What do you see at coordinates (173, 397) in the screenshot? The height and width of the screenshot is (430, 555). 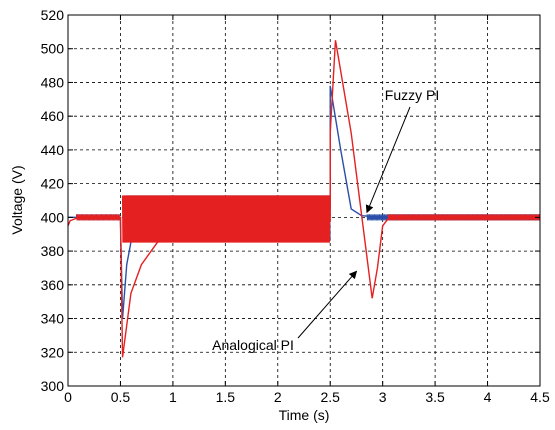 I see `x-tick-label: 1` at bounding box center [173, 397].